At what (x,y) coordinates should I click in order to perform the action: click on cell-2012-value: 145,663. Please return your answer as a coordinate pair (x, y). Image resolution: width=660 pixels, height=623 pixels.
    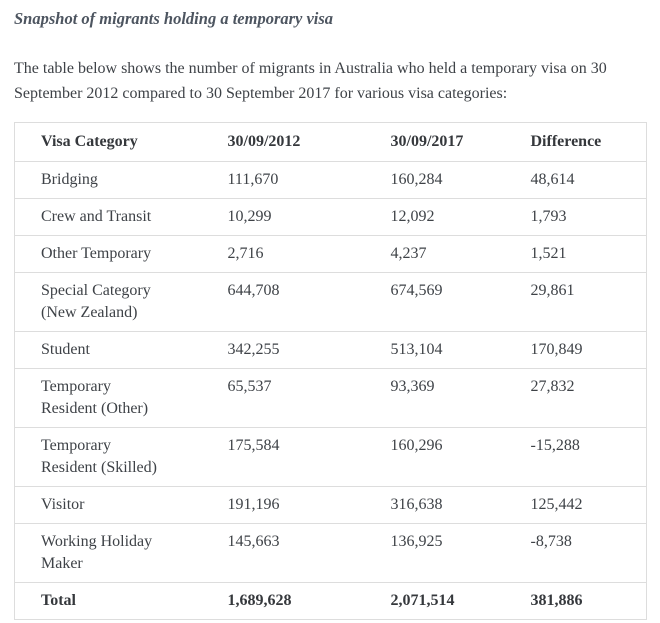
    Looking at the image, I should click on (283, 553).